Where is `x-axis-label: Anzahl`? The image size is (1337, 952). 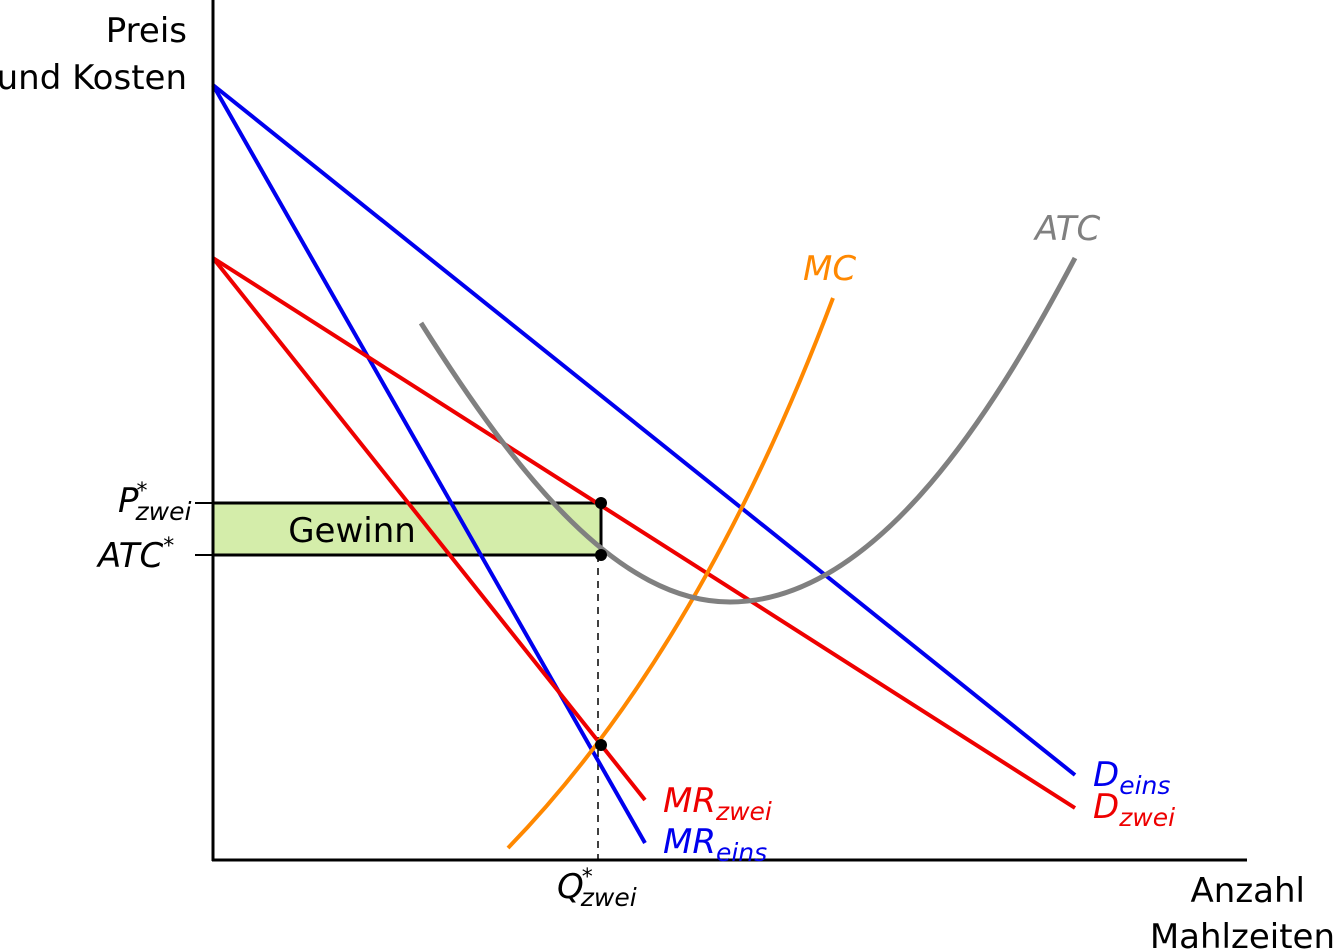 x-axis-label: Anzahl is located at coordinates (1248, 891).